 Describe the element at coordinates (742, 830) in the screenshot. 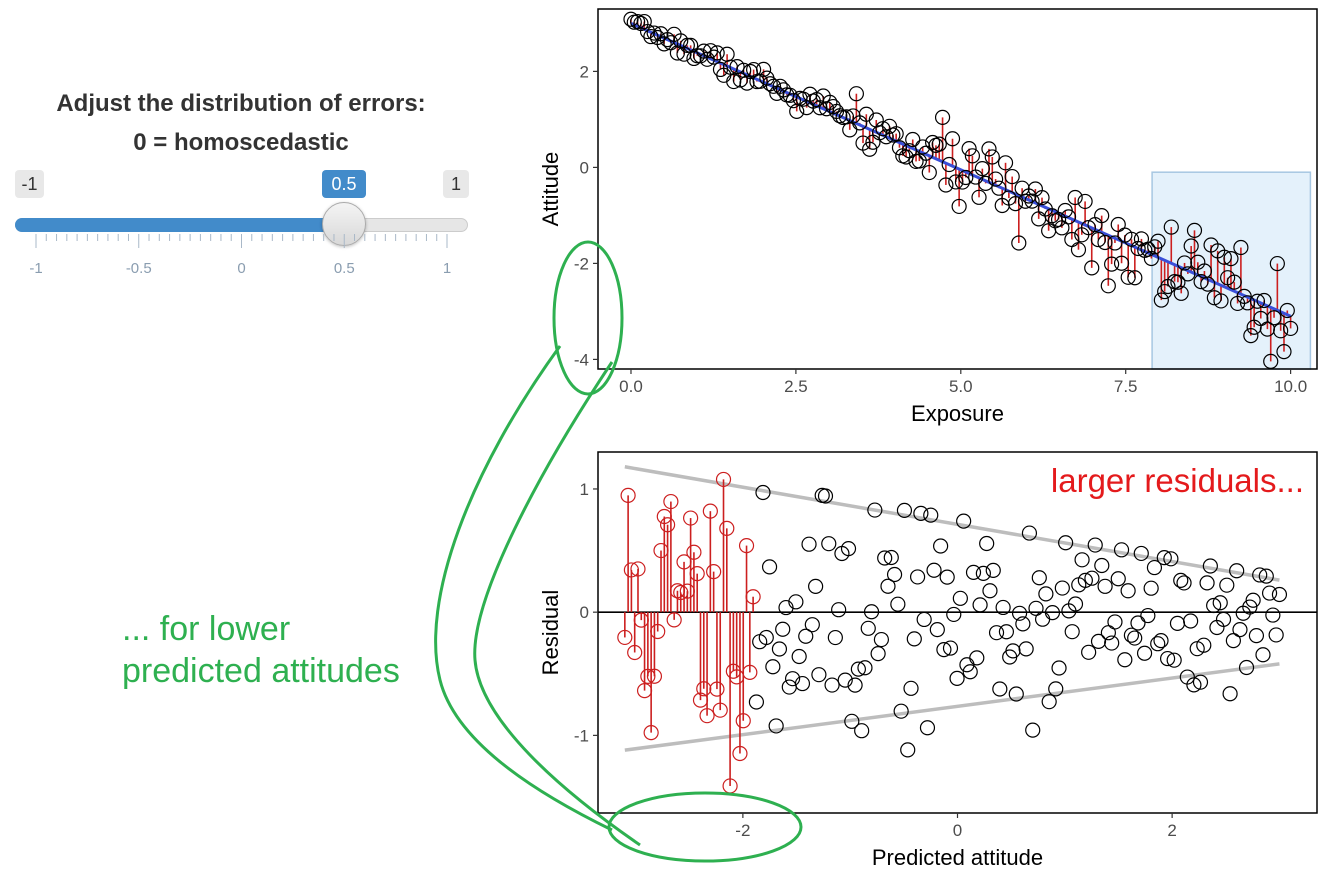

I see `x-tick-label: -2` at that location.